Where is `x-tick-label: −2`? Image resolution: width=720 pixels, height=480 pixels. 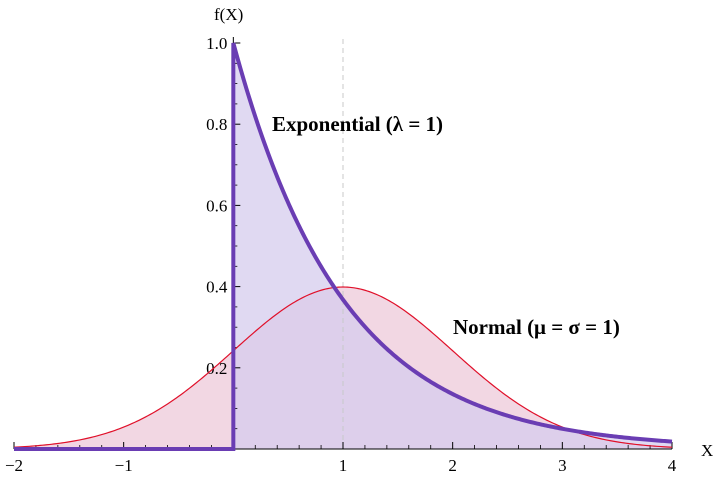 x-tick-label: −2 is located at coordinates (14, 465).